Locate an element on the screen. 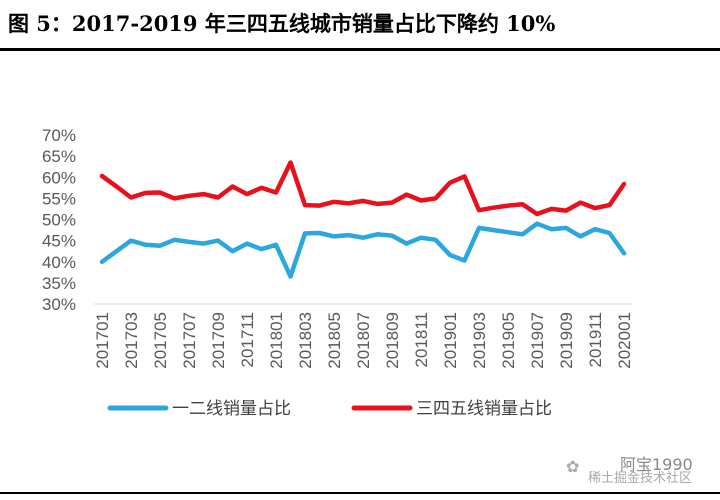  wechat-icon: ✿ is located at coordinates (573, 466).